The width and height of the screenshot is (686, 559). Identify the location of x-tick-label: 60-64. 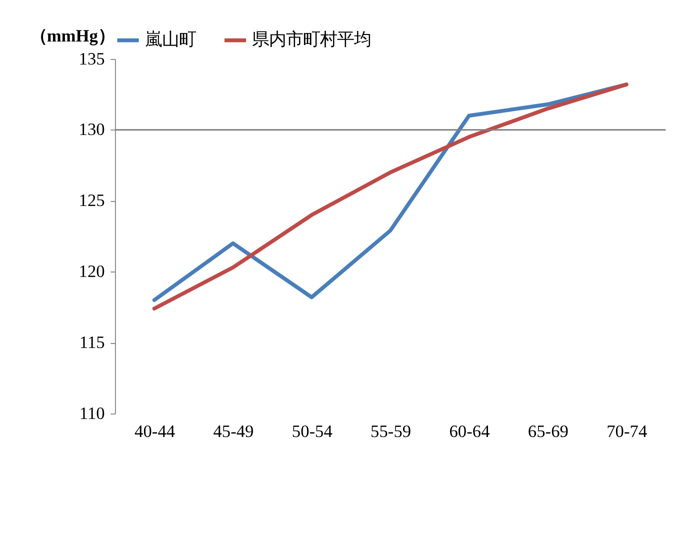
(469, 432).